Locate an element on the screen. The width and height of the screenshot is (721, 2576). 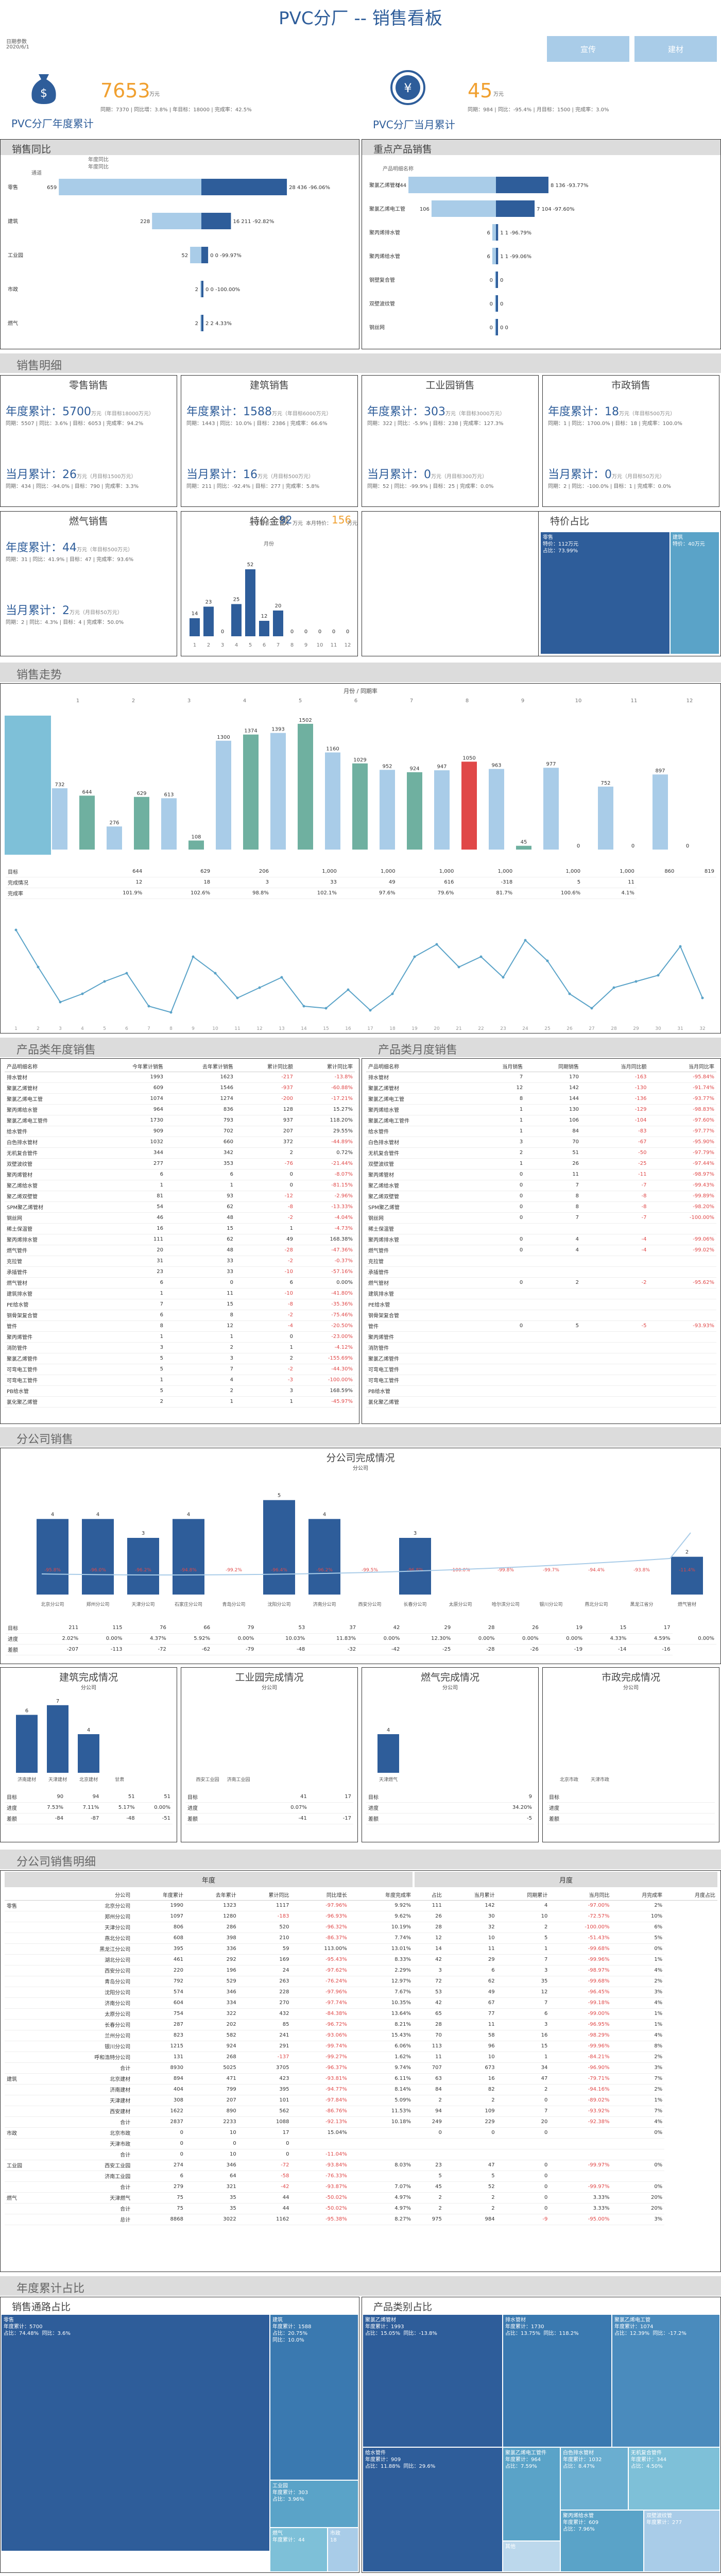
bd-cell: 792 is located at coordinates (158, 1982).